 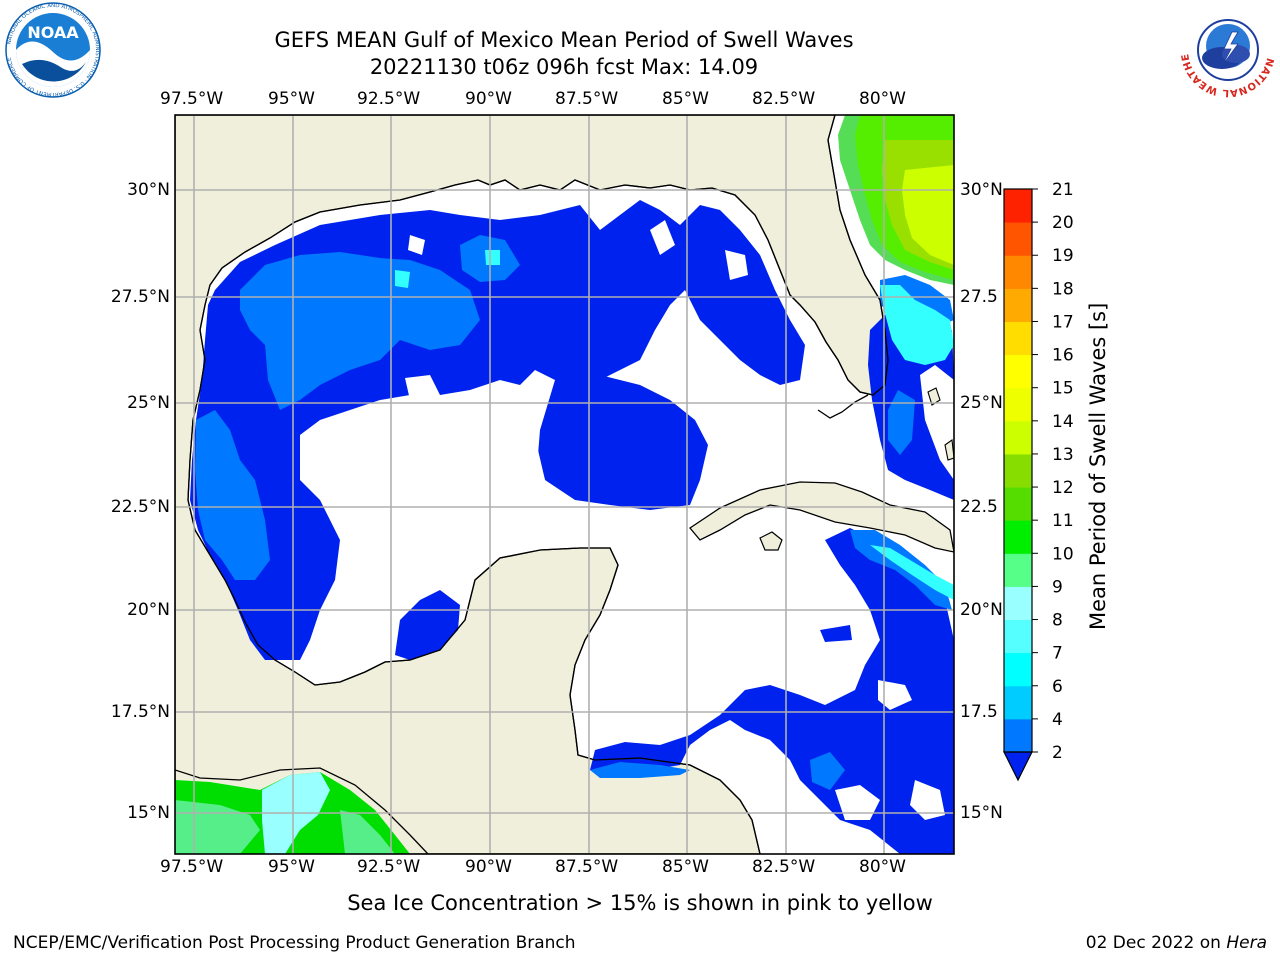 I want to click on lat-tick-right: 22.5, so click(x=979, y=507).